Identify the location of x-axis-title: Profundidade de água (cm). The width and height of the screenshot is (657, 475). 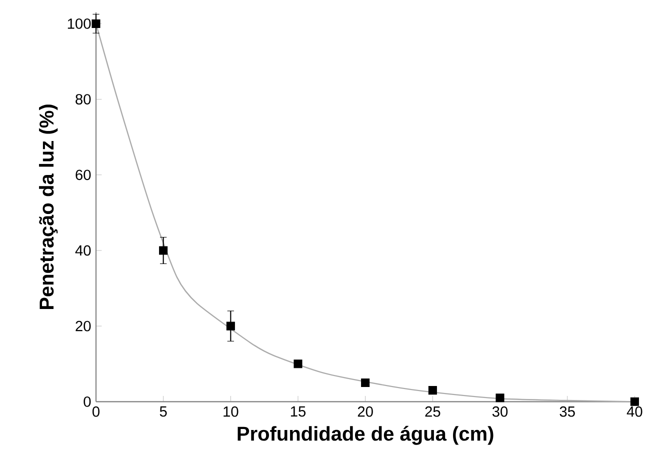
(366, 435).